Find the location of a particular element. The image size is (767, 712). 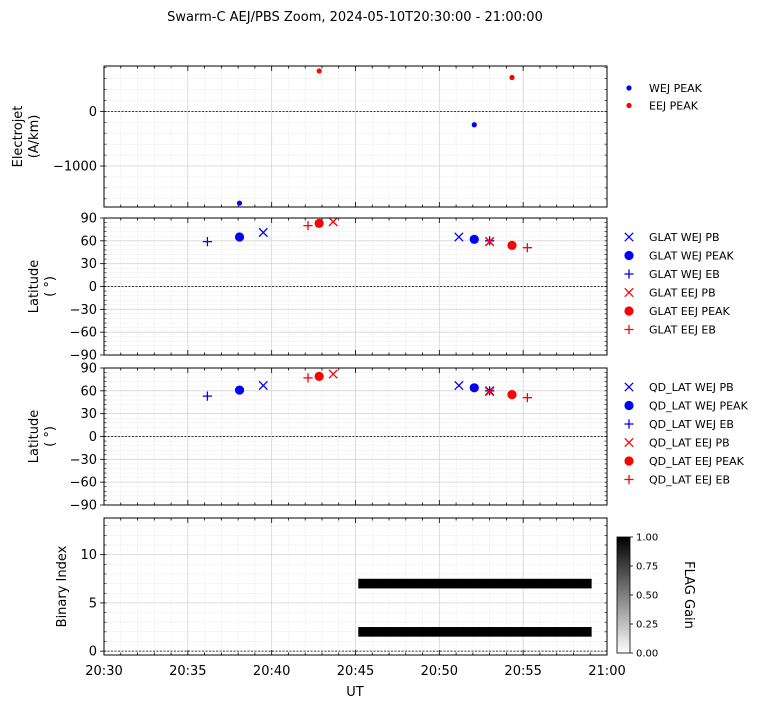

electrojet-y-tick-label: 0 is located at coordinates (93, 112).